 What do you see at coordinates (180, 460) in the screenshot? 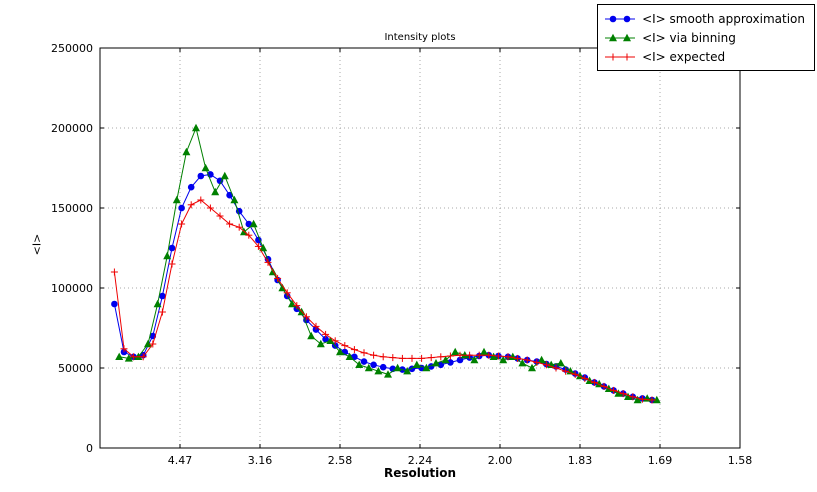
I see `svg-text: 4.47` at bounding box center [180, 460].